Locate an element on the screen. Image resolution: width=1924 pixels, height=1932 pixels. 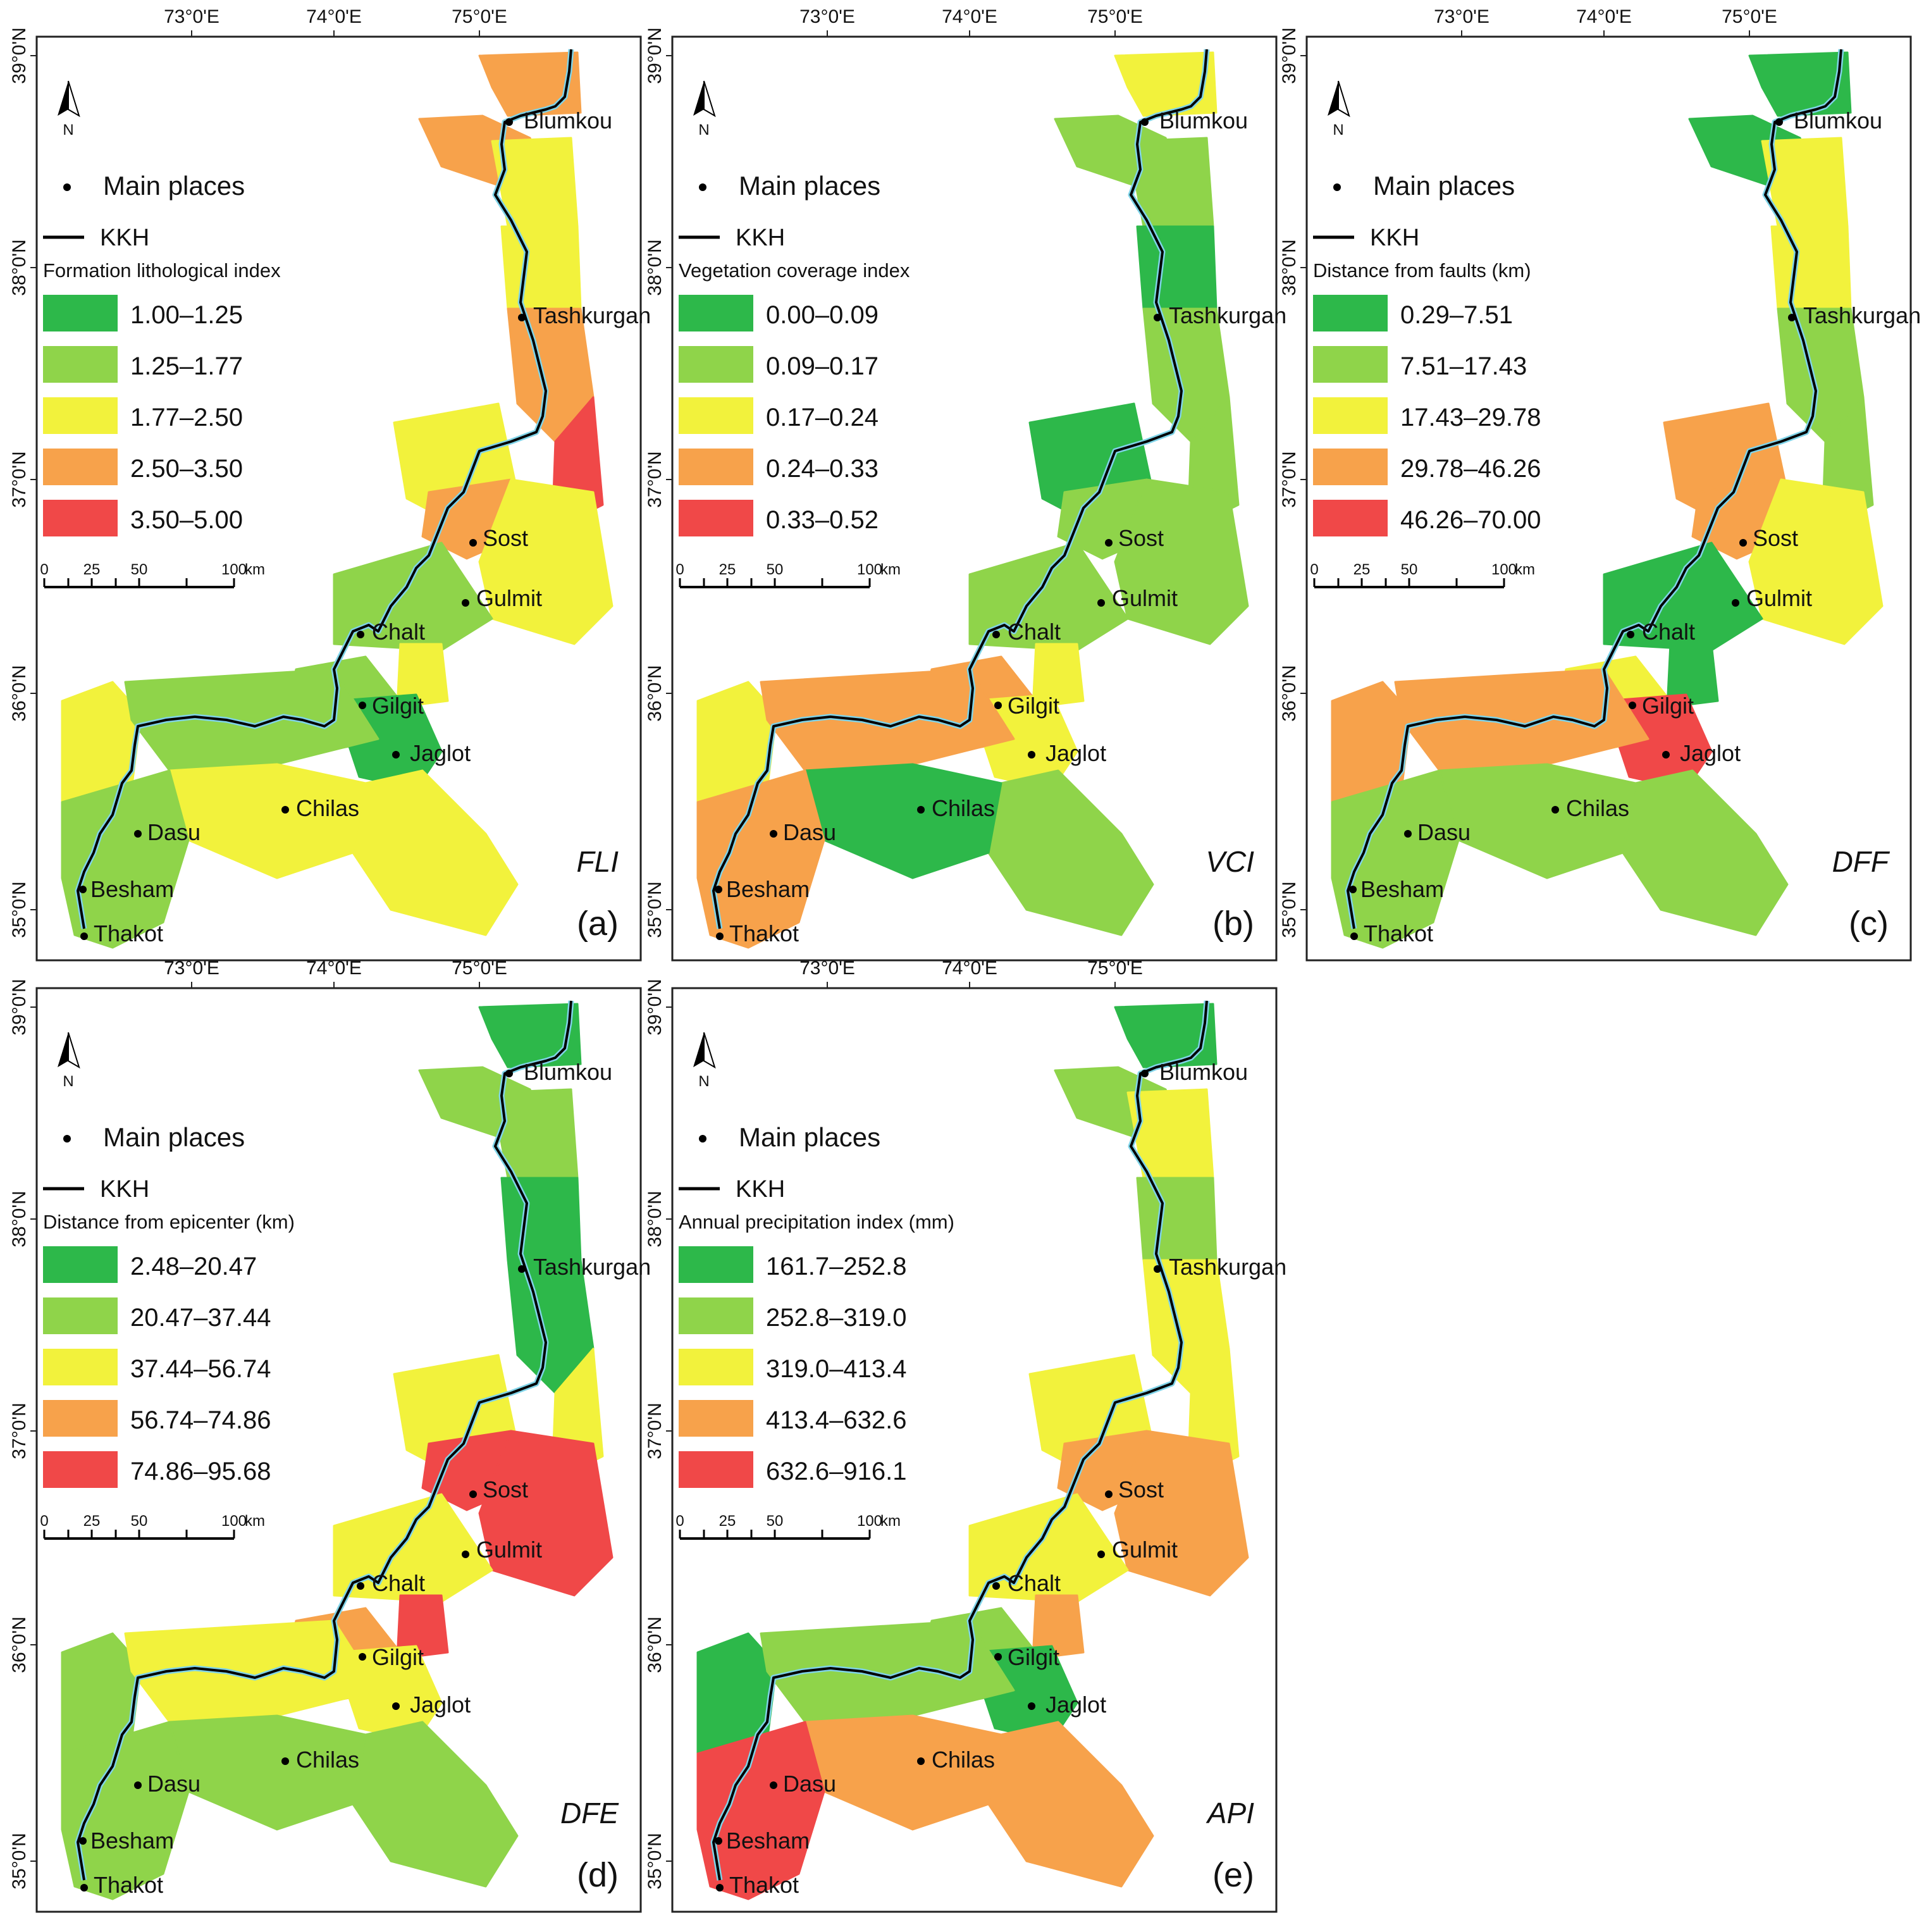
place-dot-gilgit is located at coordinates (362, 706).